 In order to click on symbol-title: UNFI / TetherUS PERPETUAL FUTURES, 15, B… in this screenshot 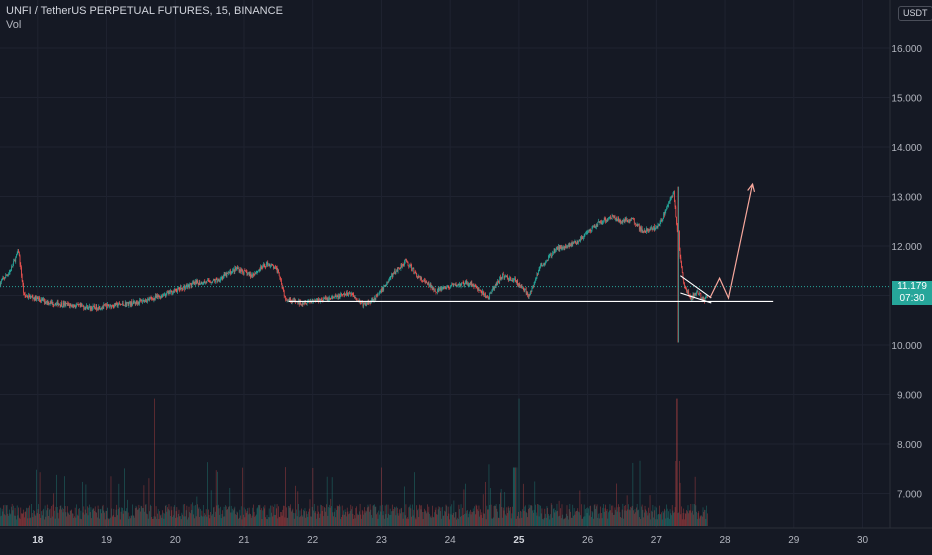, I will do `click(144, 11)`.